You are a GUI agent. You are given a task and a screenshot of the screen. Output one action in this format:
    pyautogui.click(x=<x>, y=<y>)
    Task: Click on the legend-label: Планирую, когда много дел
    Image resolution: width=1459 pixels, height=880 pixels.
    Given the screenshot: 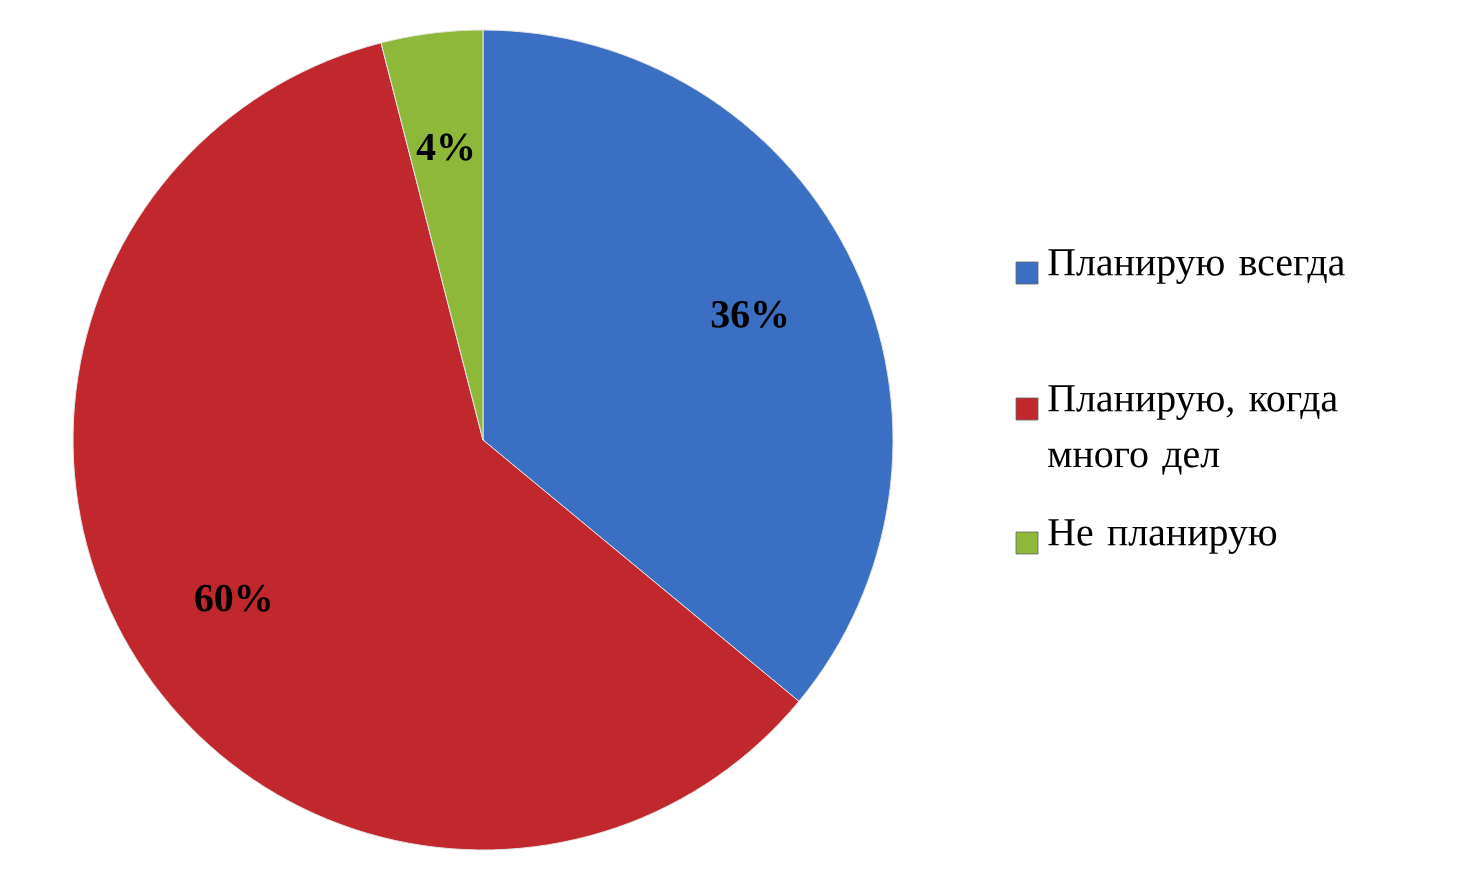 What is the action you would take?
    pyautogui.click(x=1193, y=430)
    